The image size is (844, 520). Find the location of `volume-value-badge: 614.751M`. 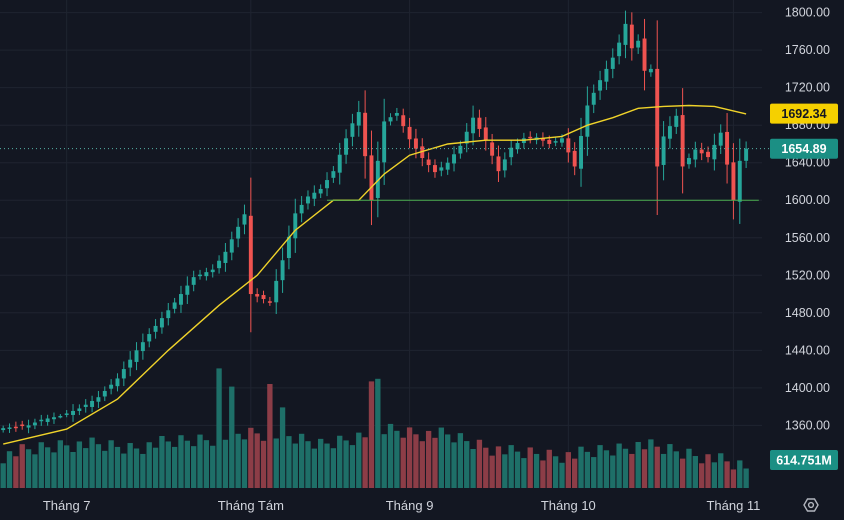

volume-value-badge: 614.751M is located at coordinates (804, 460).